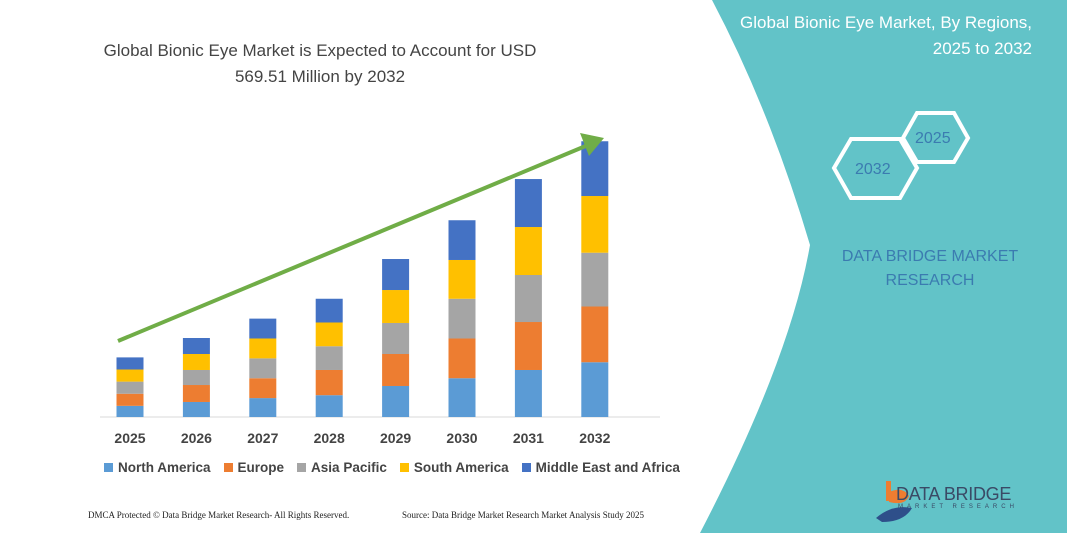  Describe the element at coordinates (958, 507) in the screenshot. I see `logo-subtext: MARKET RESEARCH` at that location.